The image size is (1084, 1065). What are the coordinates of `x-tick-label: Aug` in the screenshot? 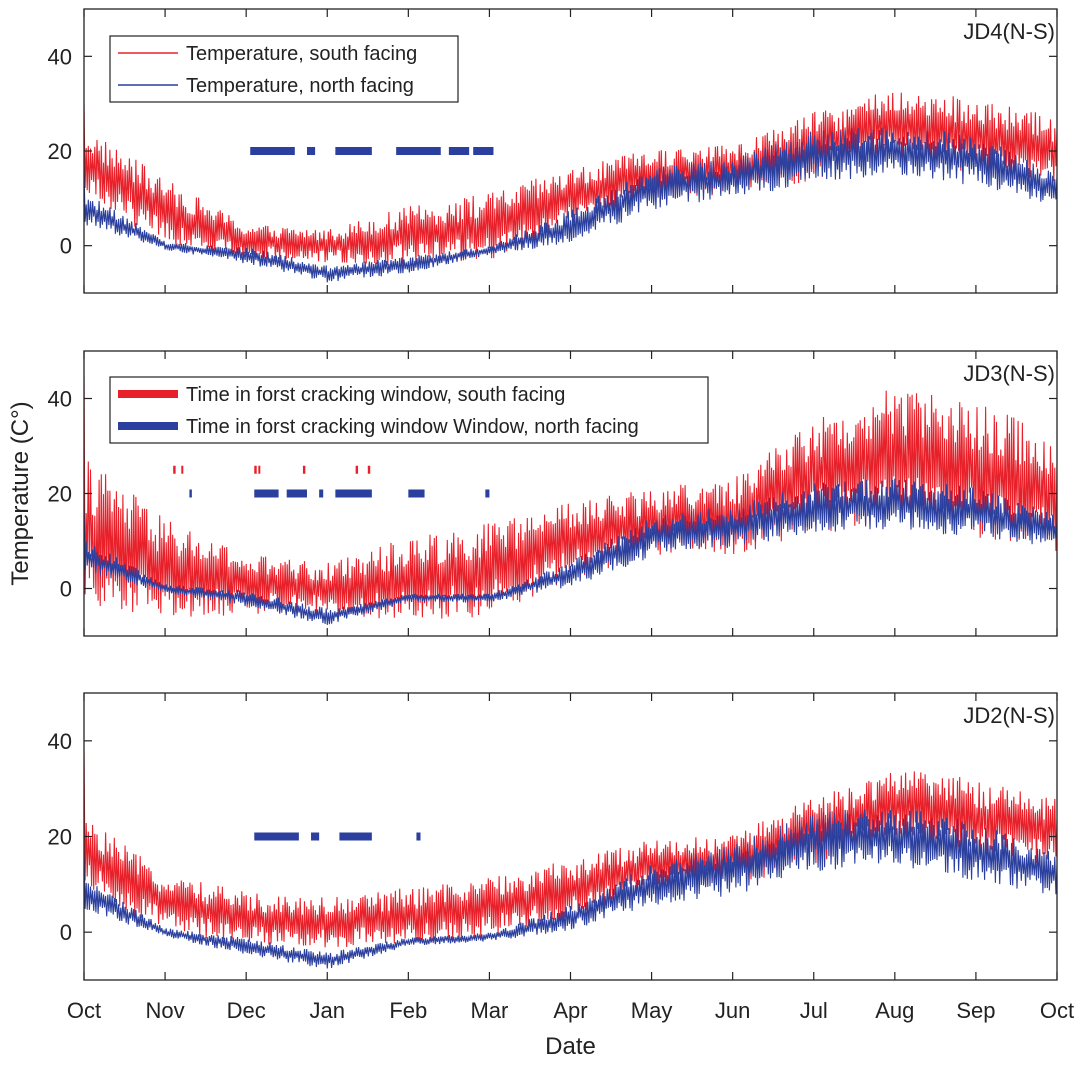 It's located at (894, 1010).